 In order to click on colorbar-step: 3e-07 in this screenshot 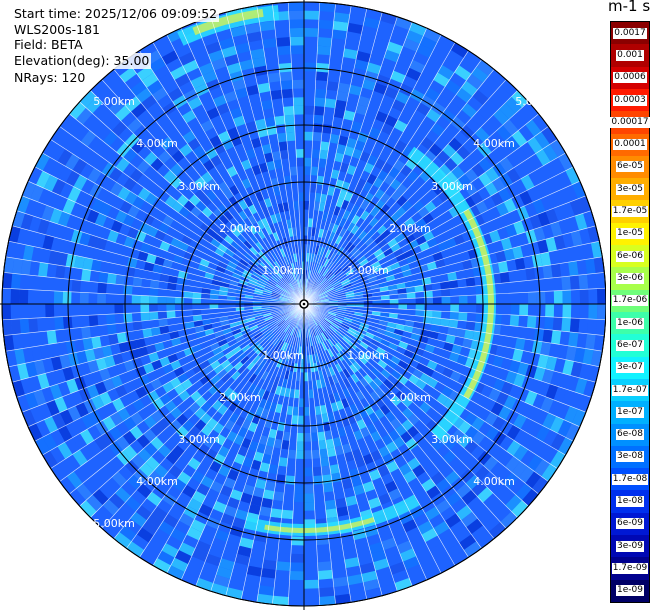, I will do `click(630, 367)`.